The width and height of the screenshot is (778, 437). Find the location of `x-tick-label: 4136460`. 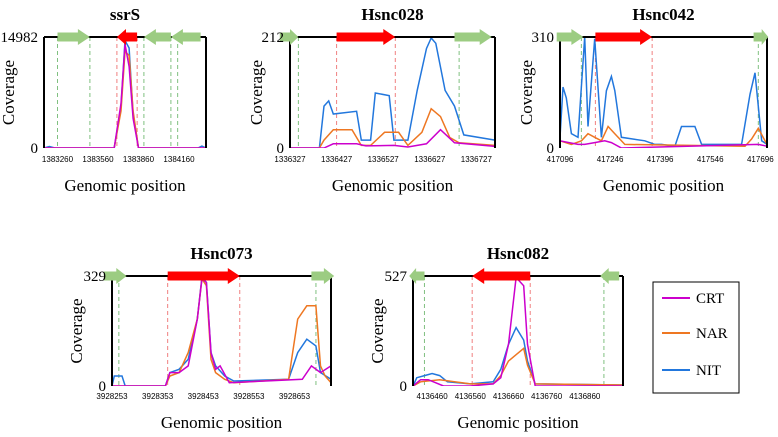

x-tick-label: 4136460 is located at coordinates (433, 396).